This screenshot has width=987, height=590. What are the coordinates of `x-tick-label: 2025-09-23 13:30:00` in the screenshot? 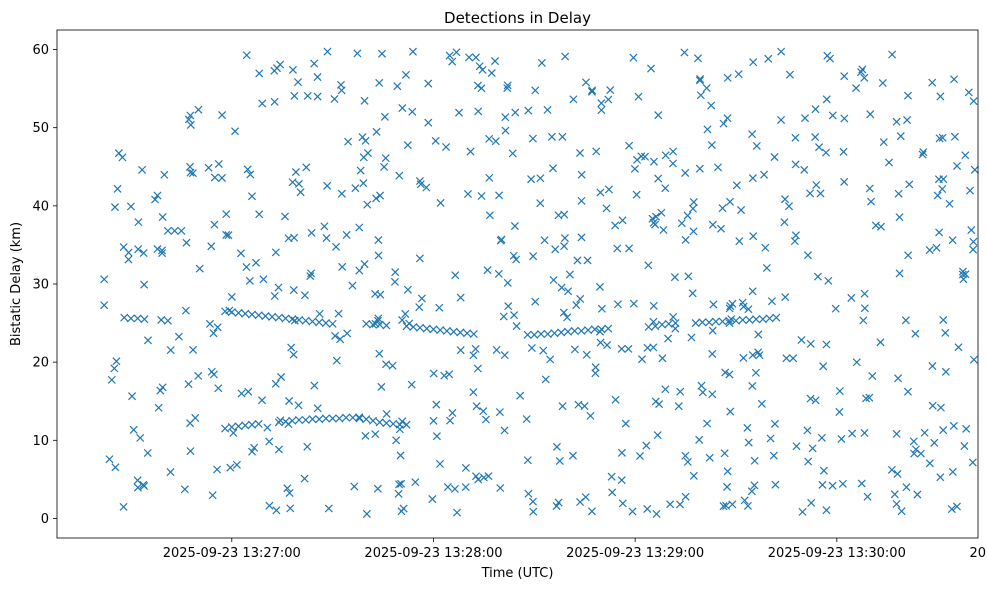 It's located at (837, 553).